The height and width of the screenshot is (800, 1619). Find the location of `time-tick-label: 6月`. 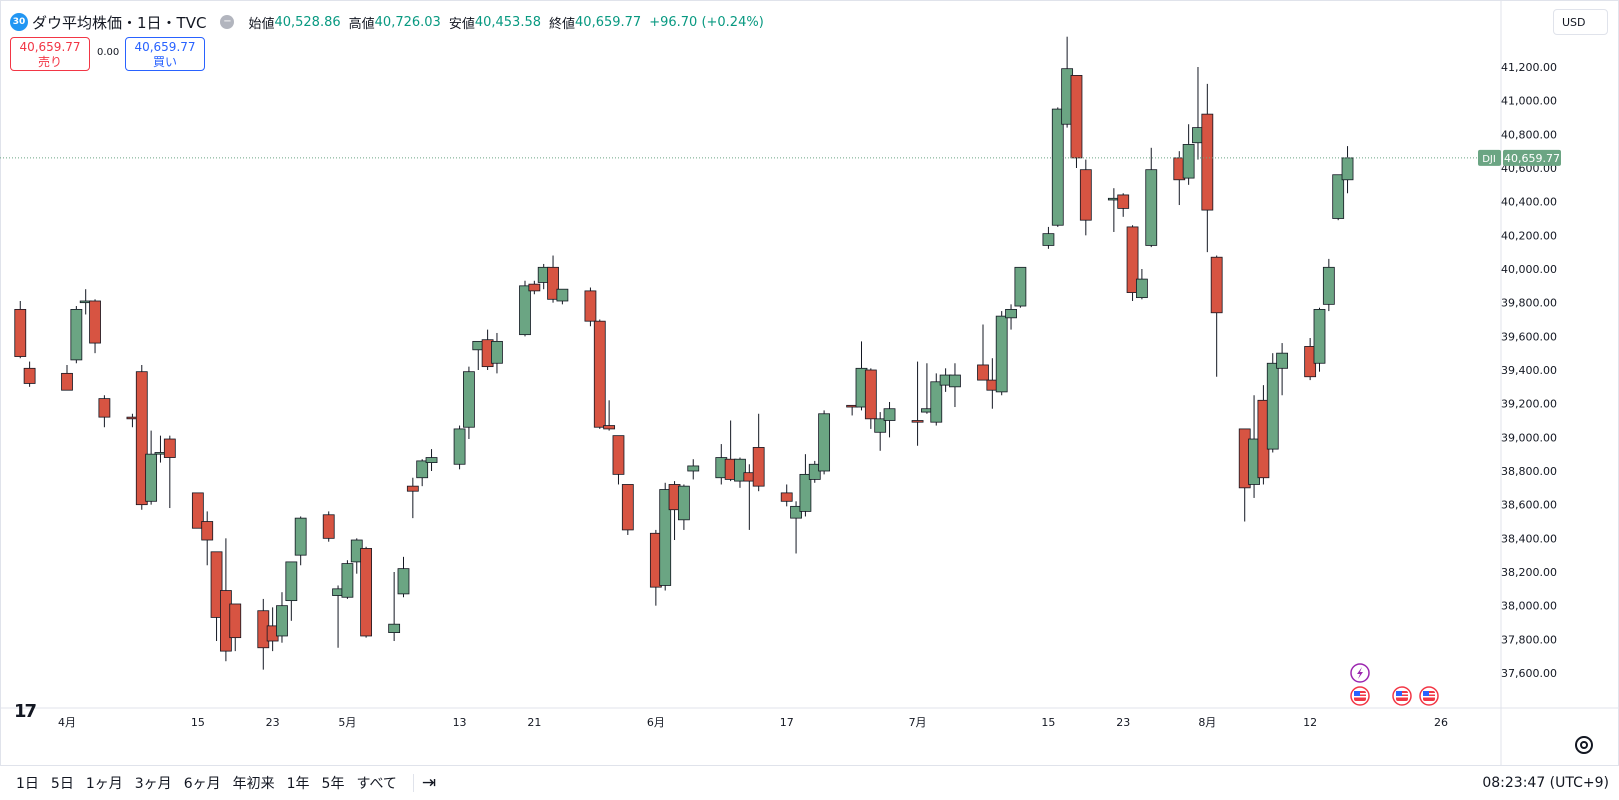

time-tick-label: 6月 is located at coordinates (656, 722).